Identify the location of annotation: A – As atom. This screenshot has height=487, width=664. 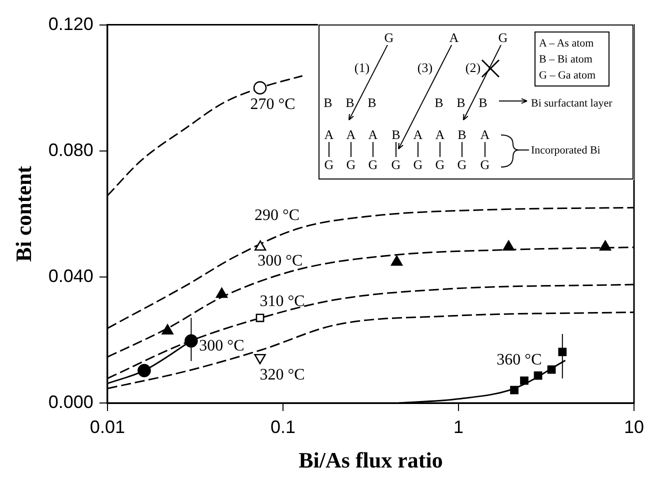
(566, 44).